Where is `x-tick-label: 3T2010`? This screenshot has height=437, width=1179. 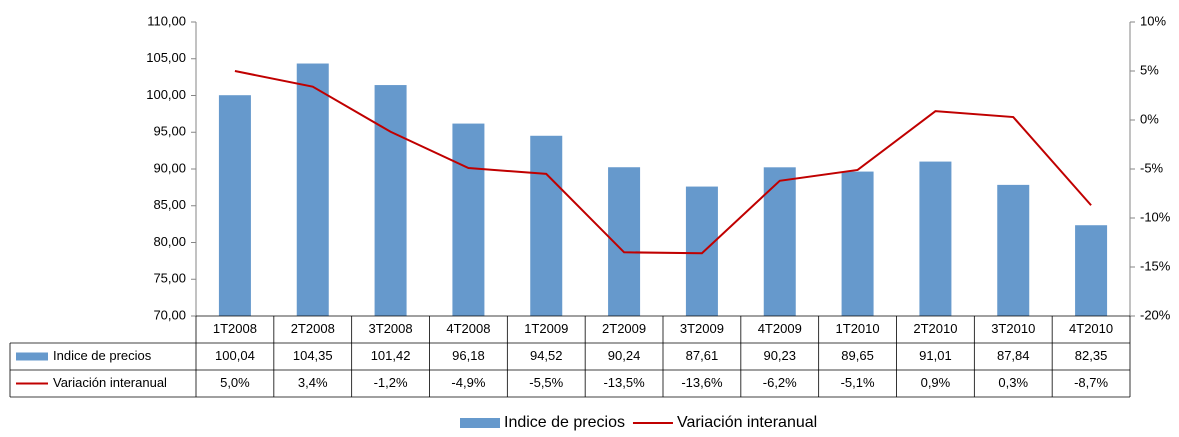
x-tick-label: 3T2010 is located at coordinates (1013, 328).